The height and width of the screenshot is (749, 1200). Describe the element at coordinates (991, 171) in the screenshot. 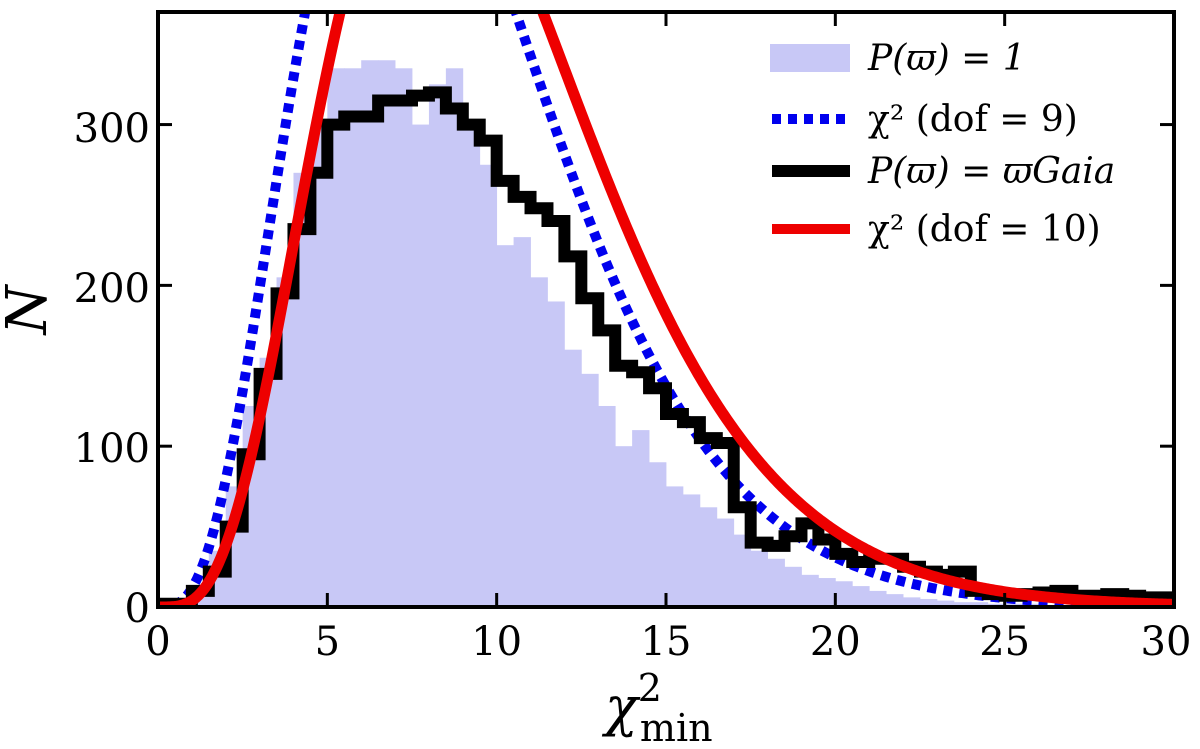

I see `legend-label-gaia-prior: P(ϖ) = ϖGaia` at that location.